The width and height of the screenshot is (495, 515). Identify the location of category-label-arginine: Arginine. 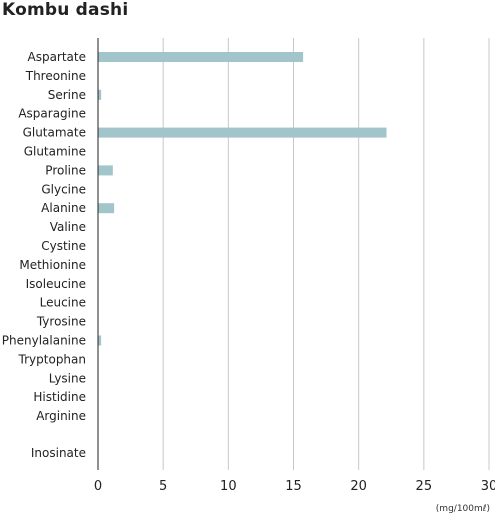
(61, 416).